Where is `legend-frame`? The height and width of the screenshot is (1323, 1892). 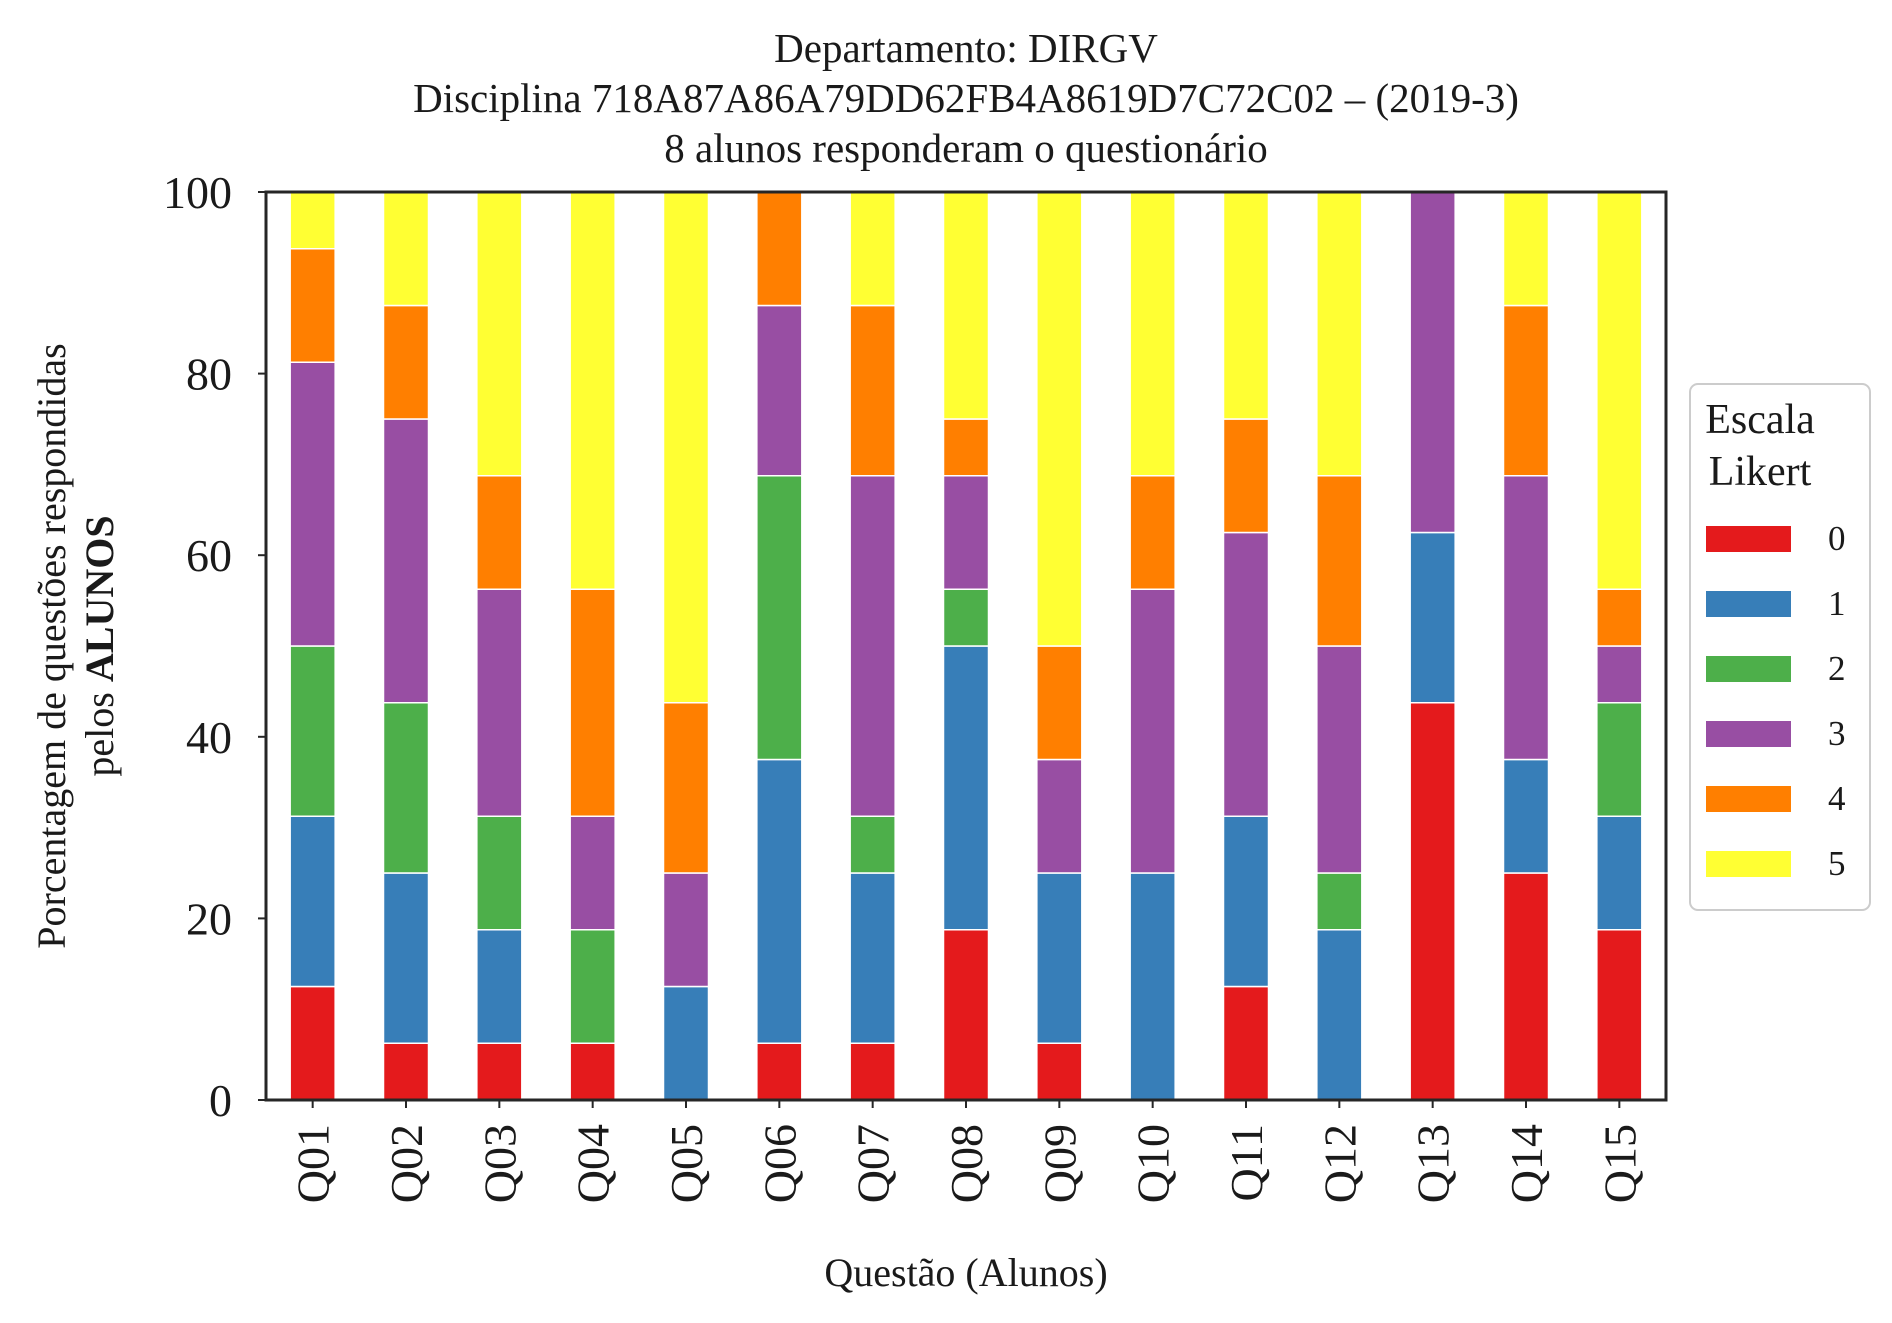
legend-frame is located at coordinates (1780, 647).